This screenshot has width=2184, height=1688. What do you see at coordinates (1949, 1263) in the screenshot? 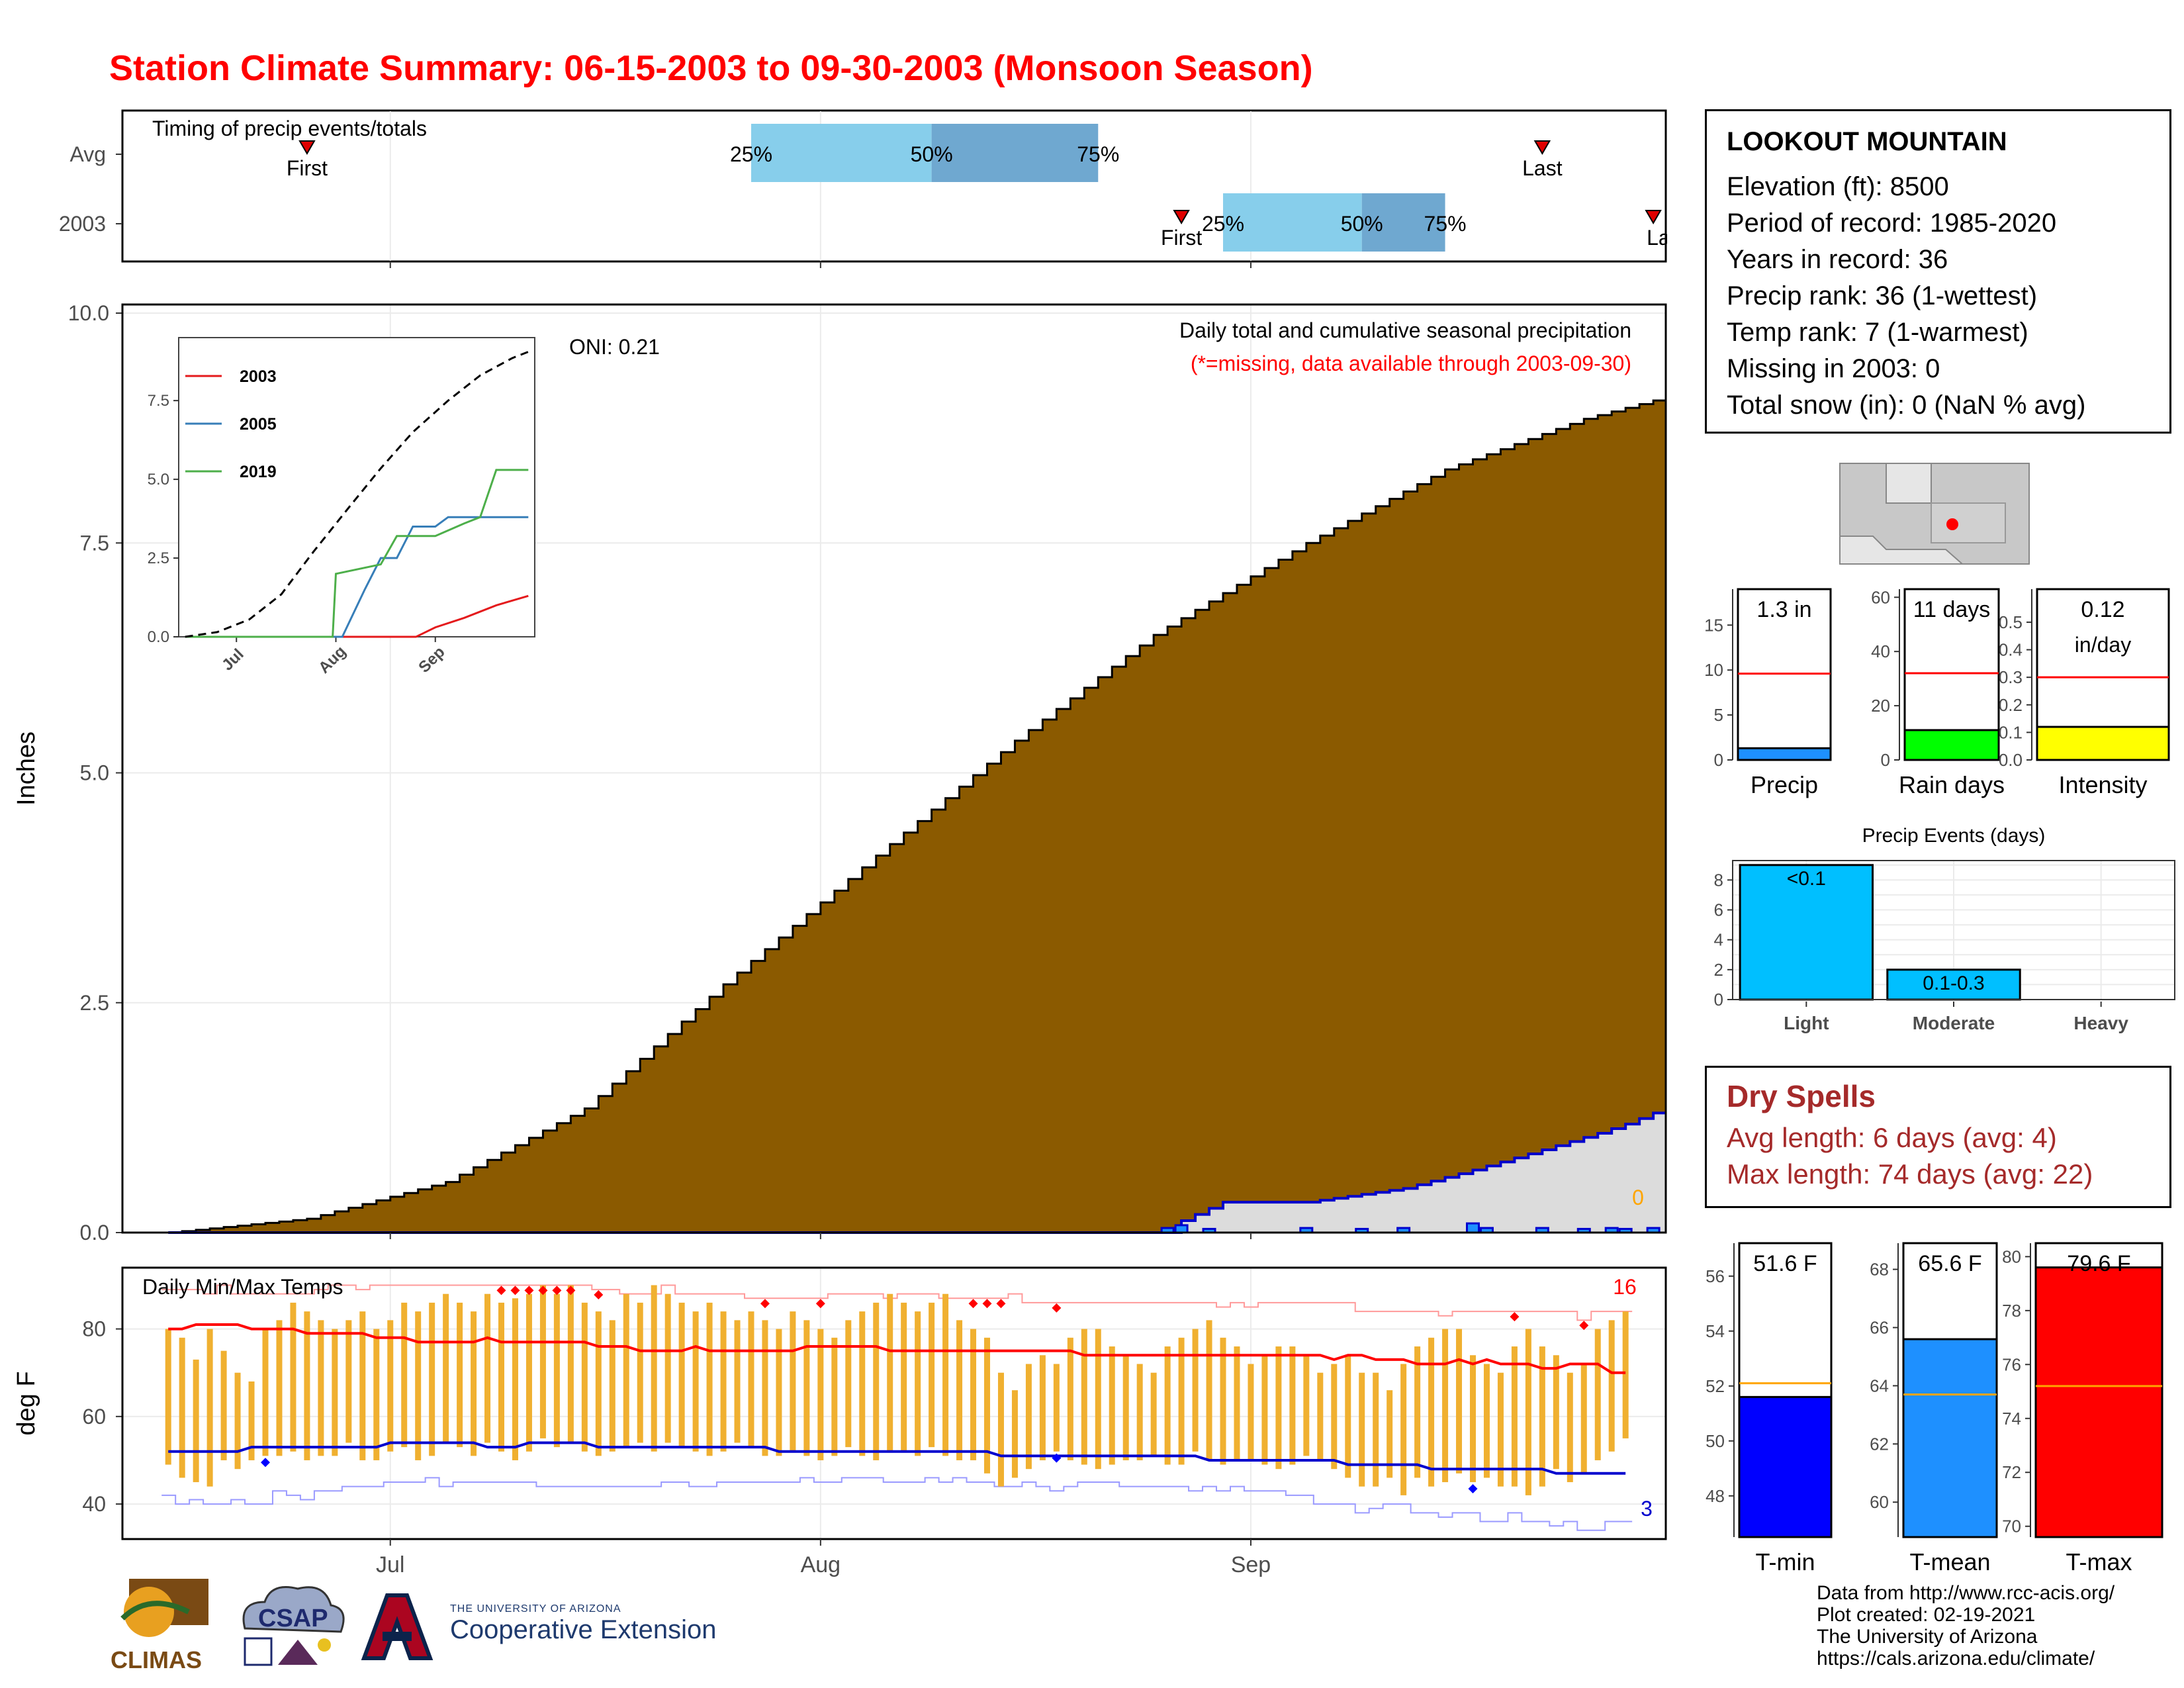
I see `summary-tmean-value-label: 65.6 F` at bounding box center [1949, 1263].